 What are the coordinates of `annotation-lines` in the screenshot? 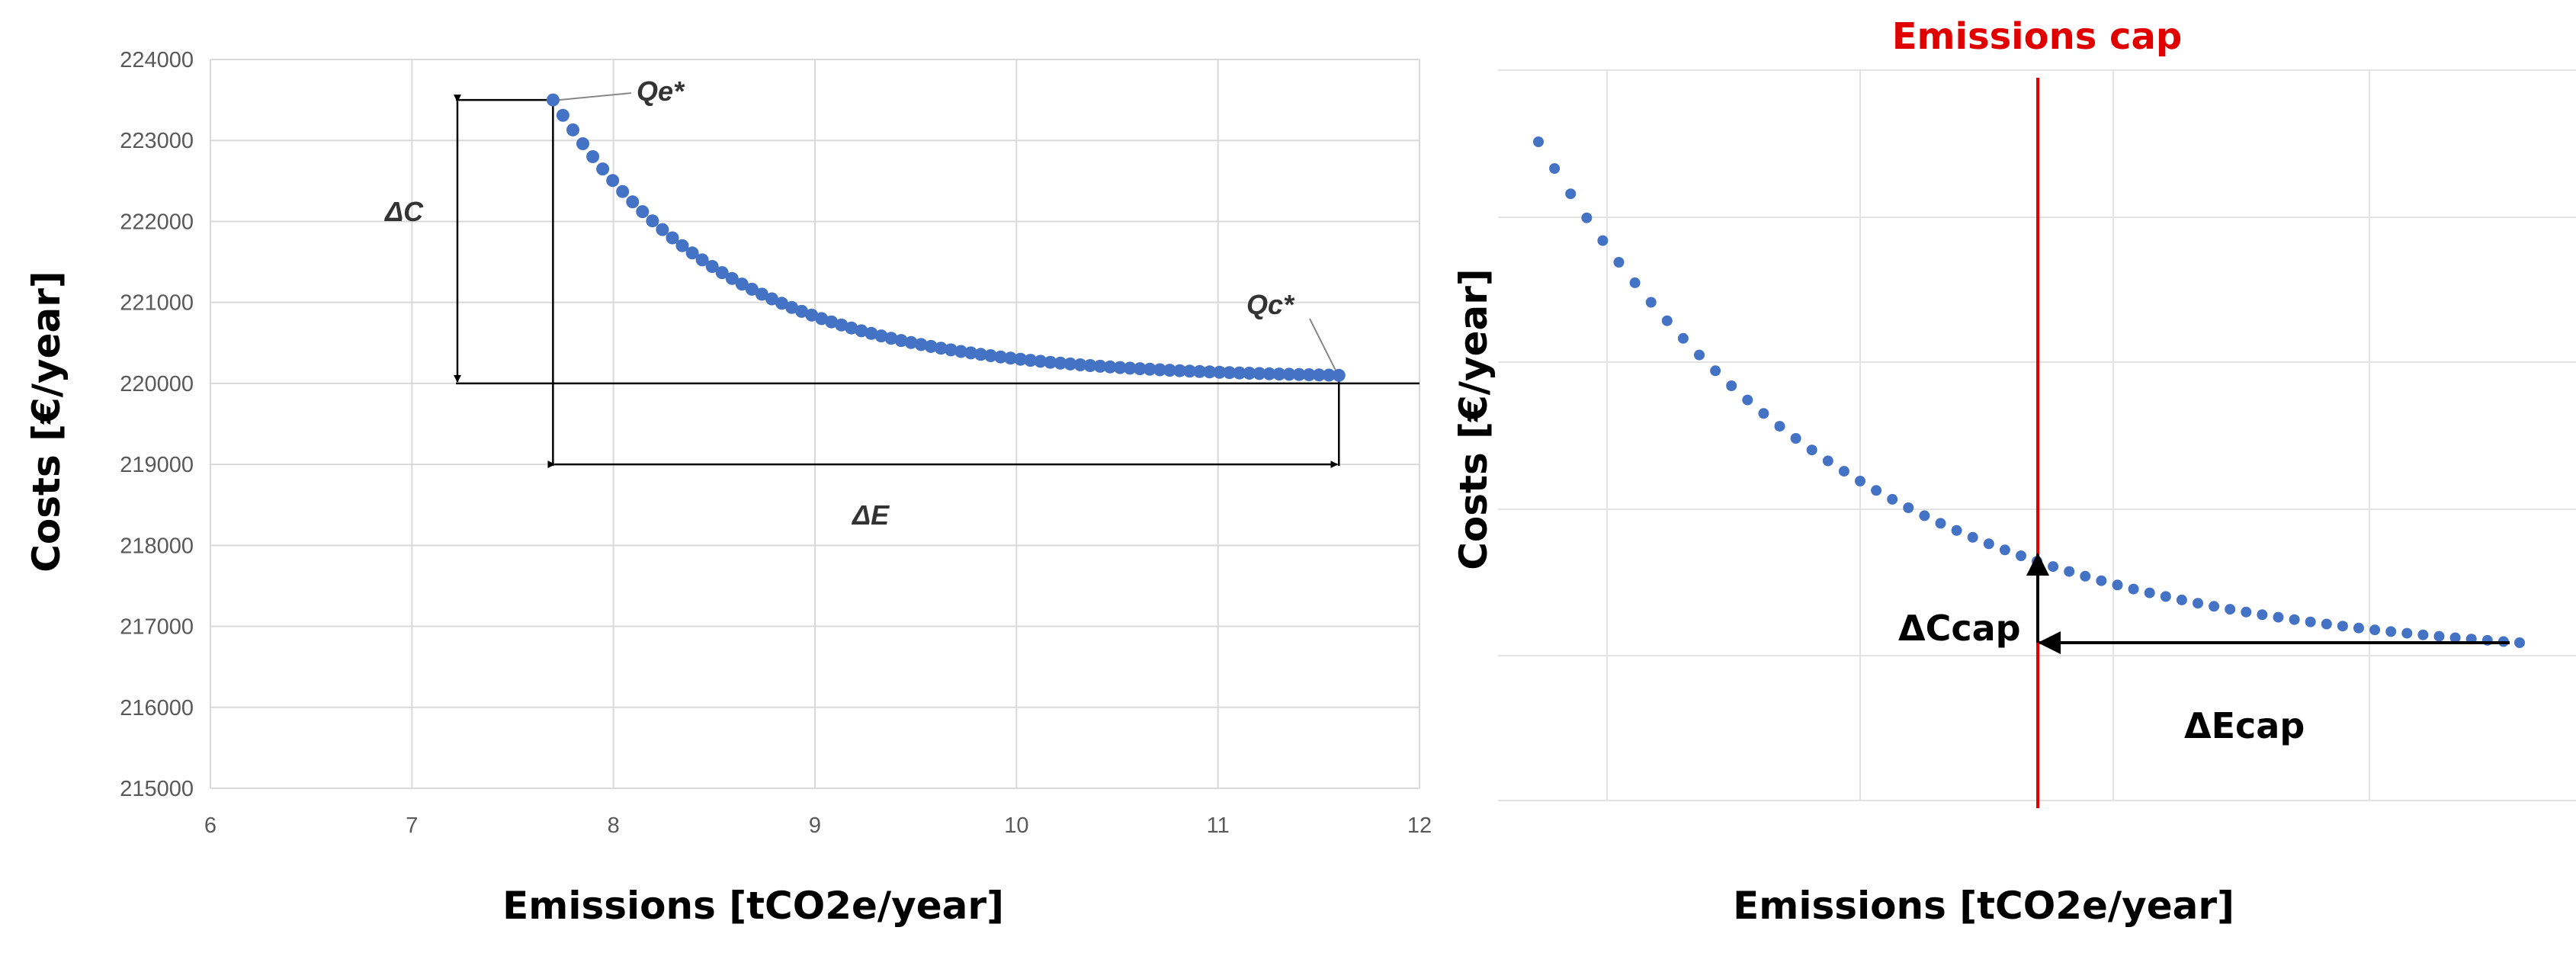 It's located at (937, 280).